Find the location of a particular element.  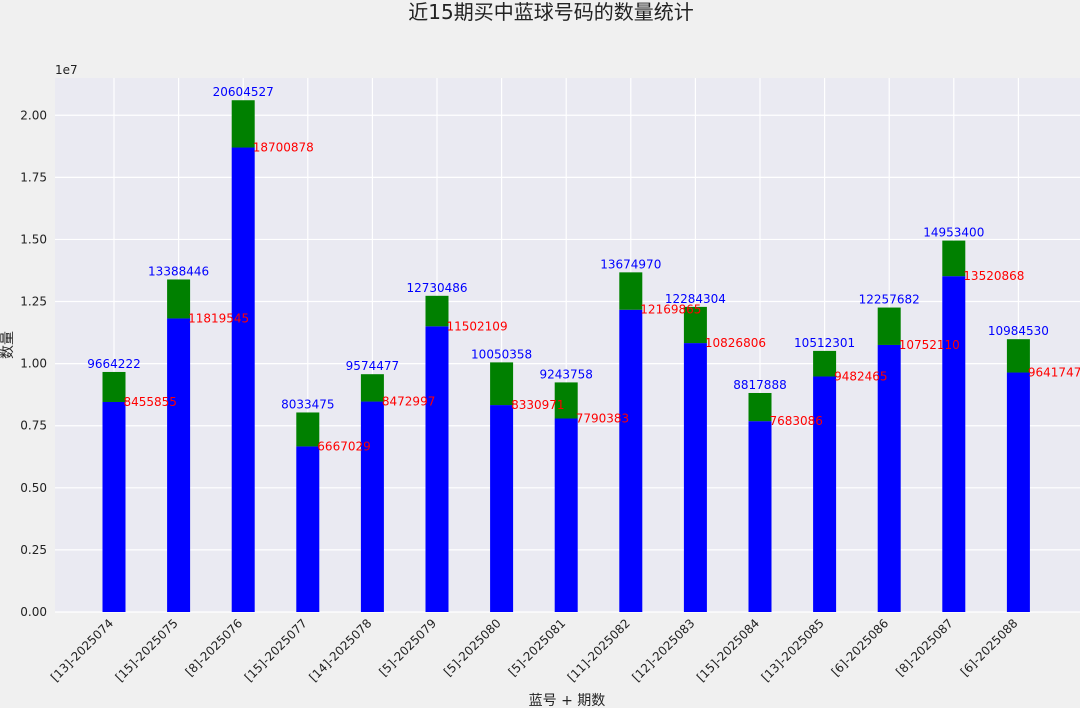

total-value-label: 13674970 is located at coordinates (630, 264).